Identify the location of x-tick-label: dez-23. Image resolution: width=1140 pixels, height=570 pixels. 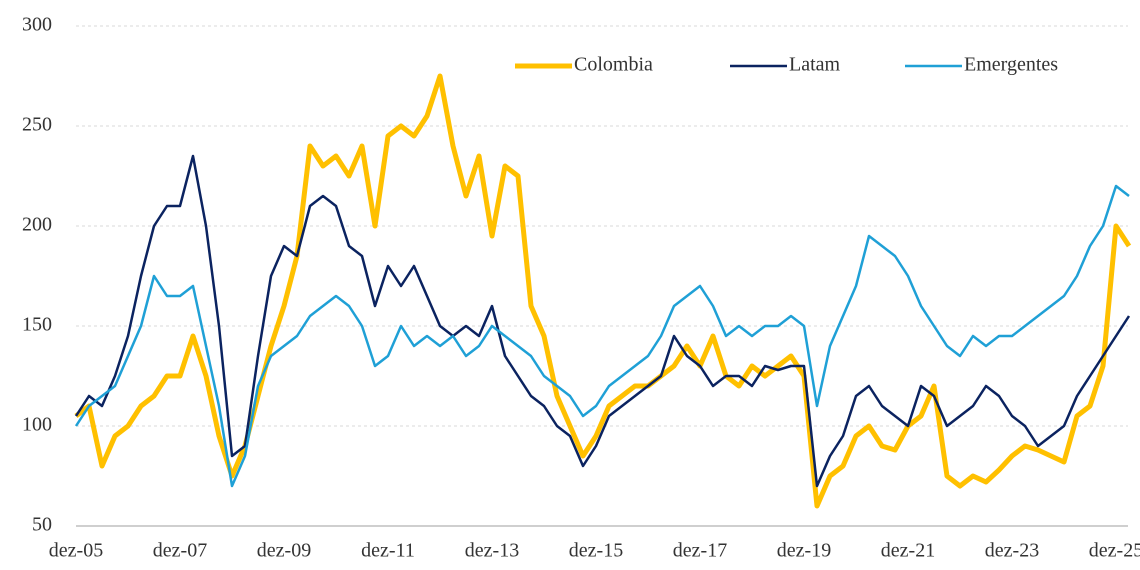
(1012, 551).